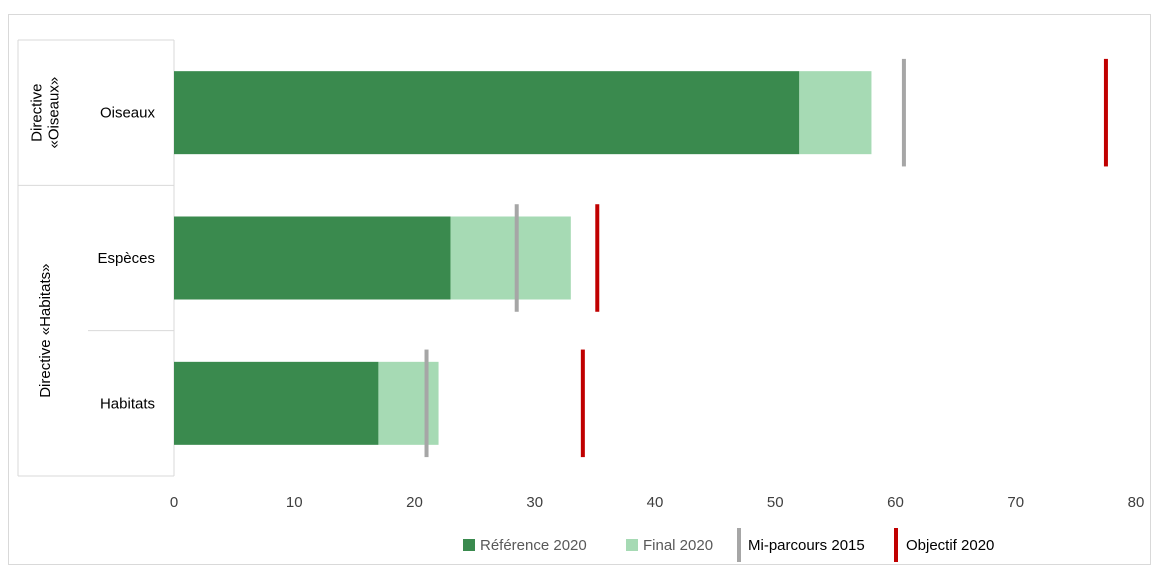  What do you see at coordinates (896, 545) in the screenshot?
I see `legend-swatch-objectif-2020` at bounding box center [896, 545].